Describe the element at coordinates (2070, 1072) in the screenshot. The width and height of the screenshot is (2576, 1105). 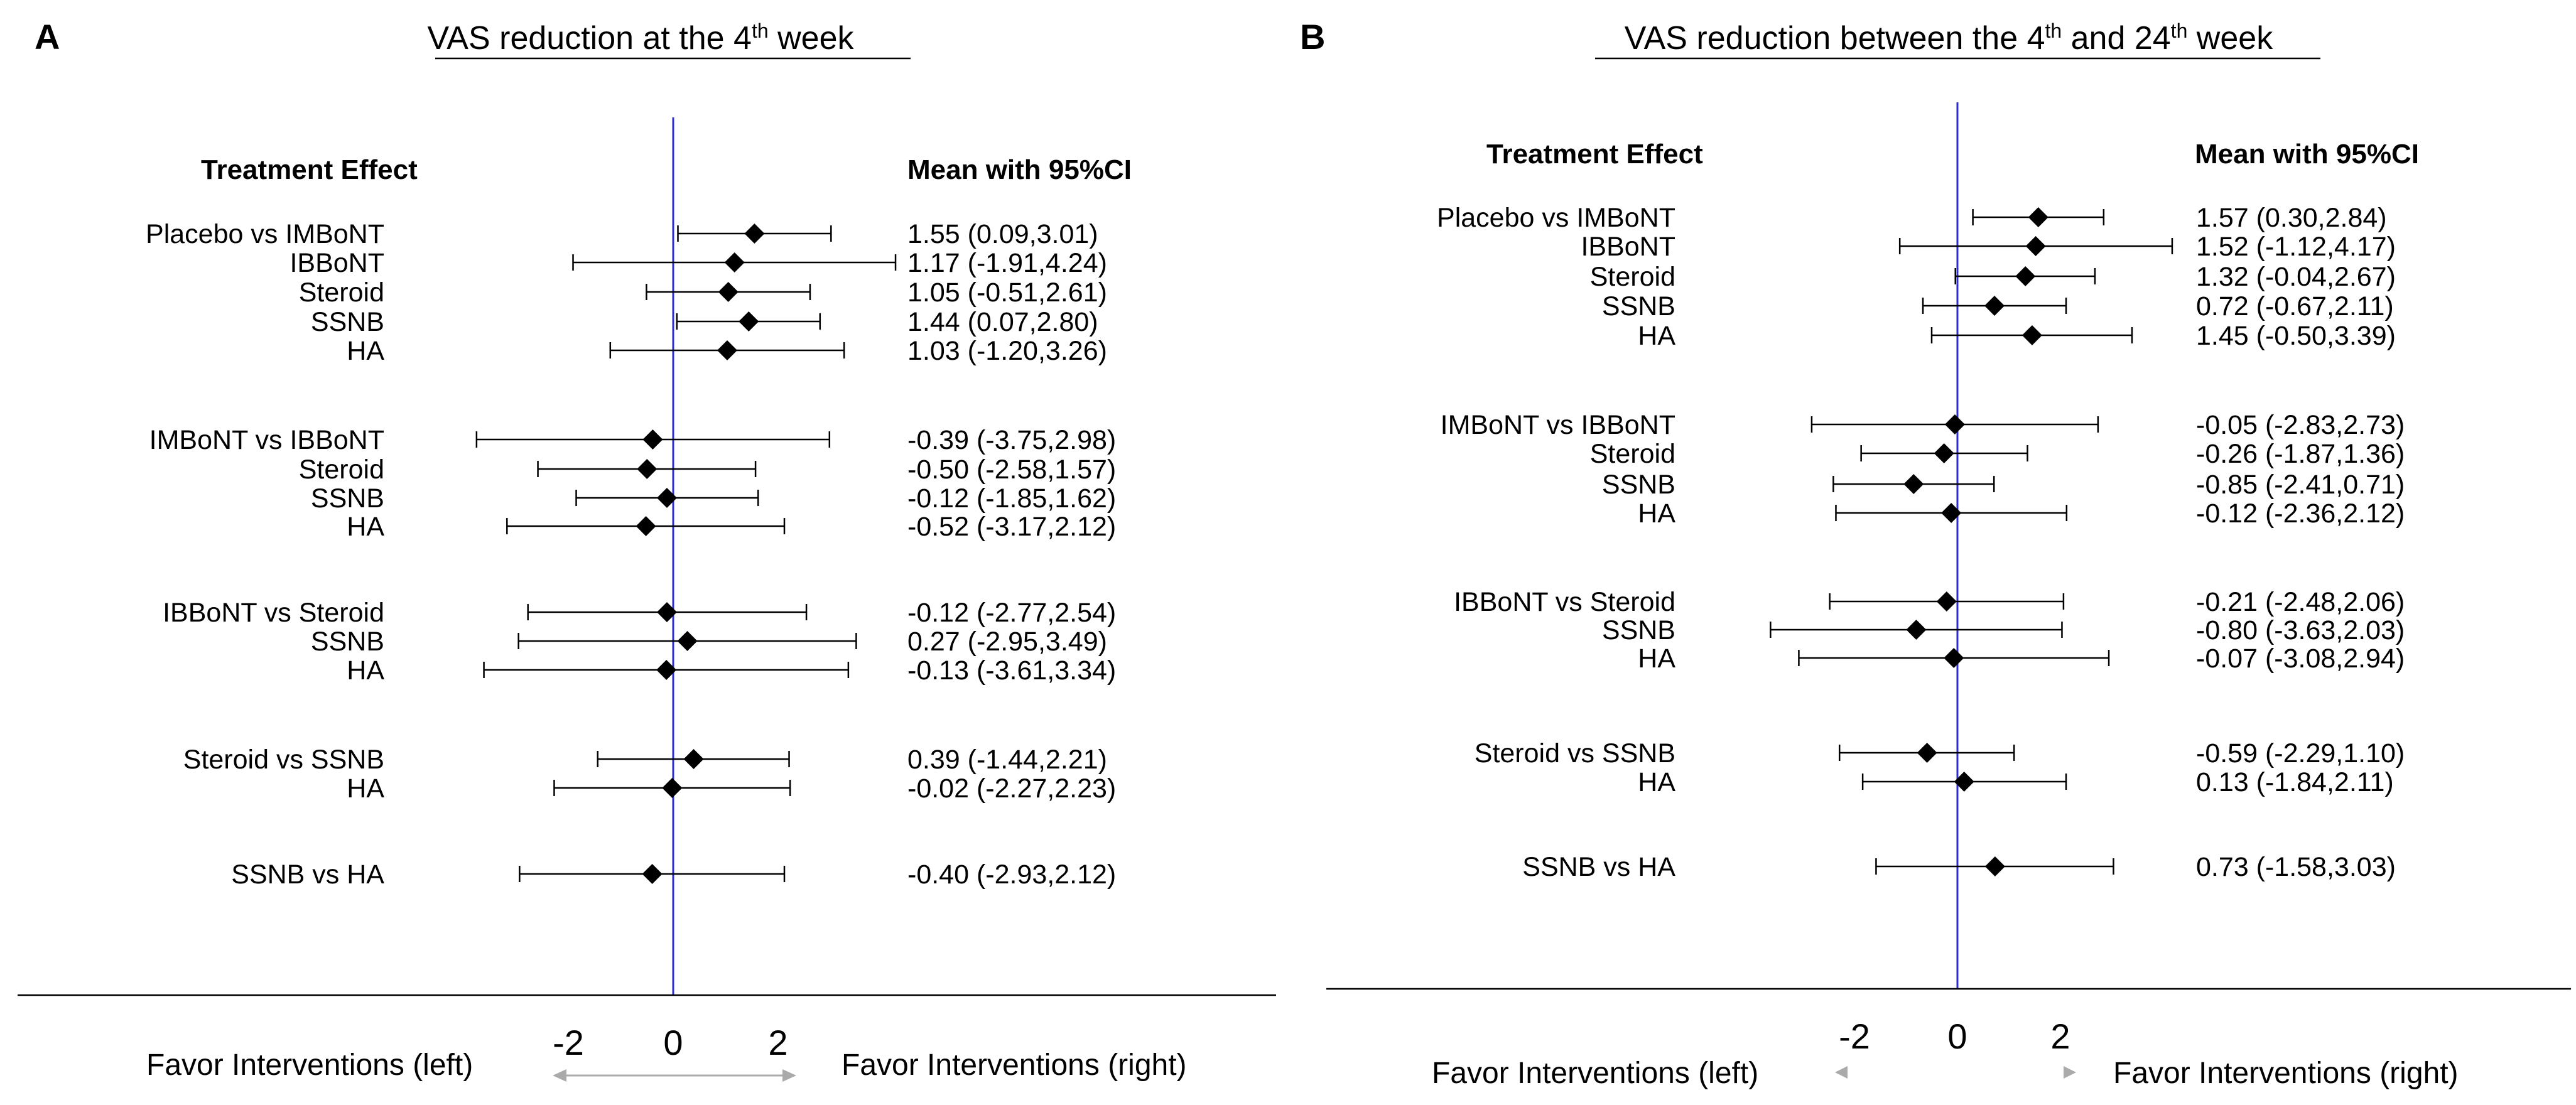
I see `panel-b-favor-arrow-right` at that location.